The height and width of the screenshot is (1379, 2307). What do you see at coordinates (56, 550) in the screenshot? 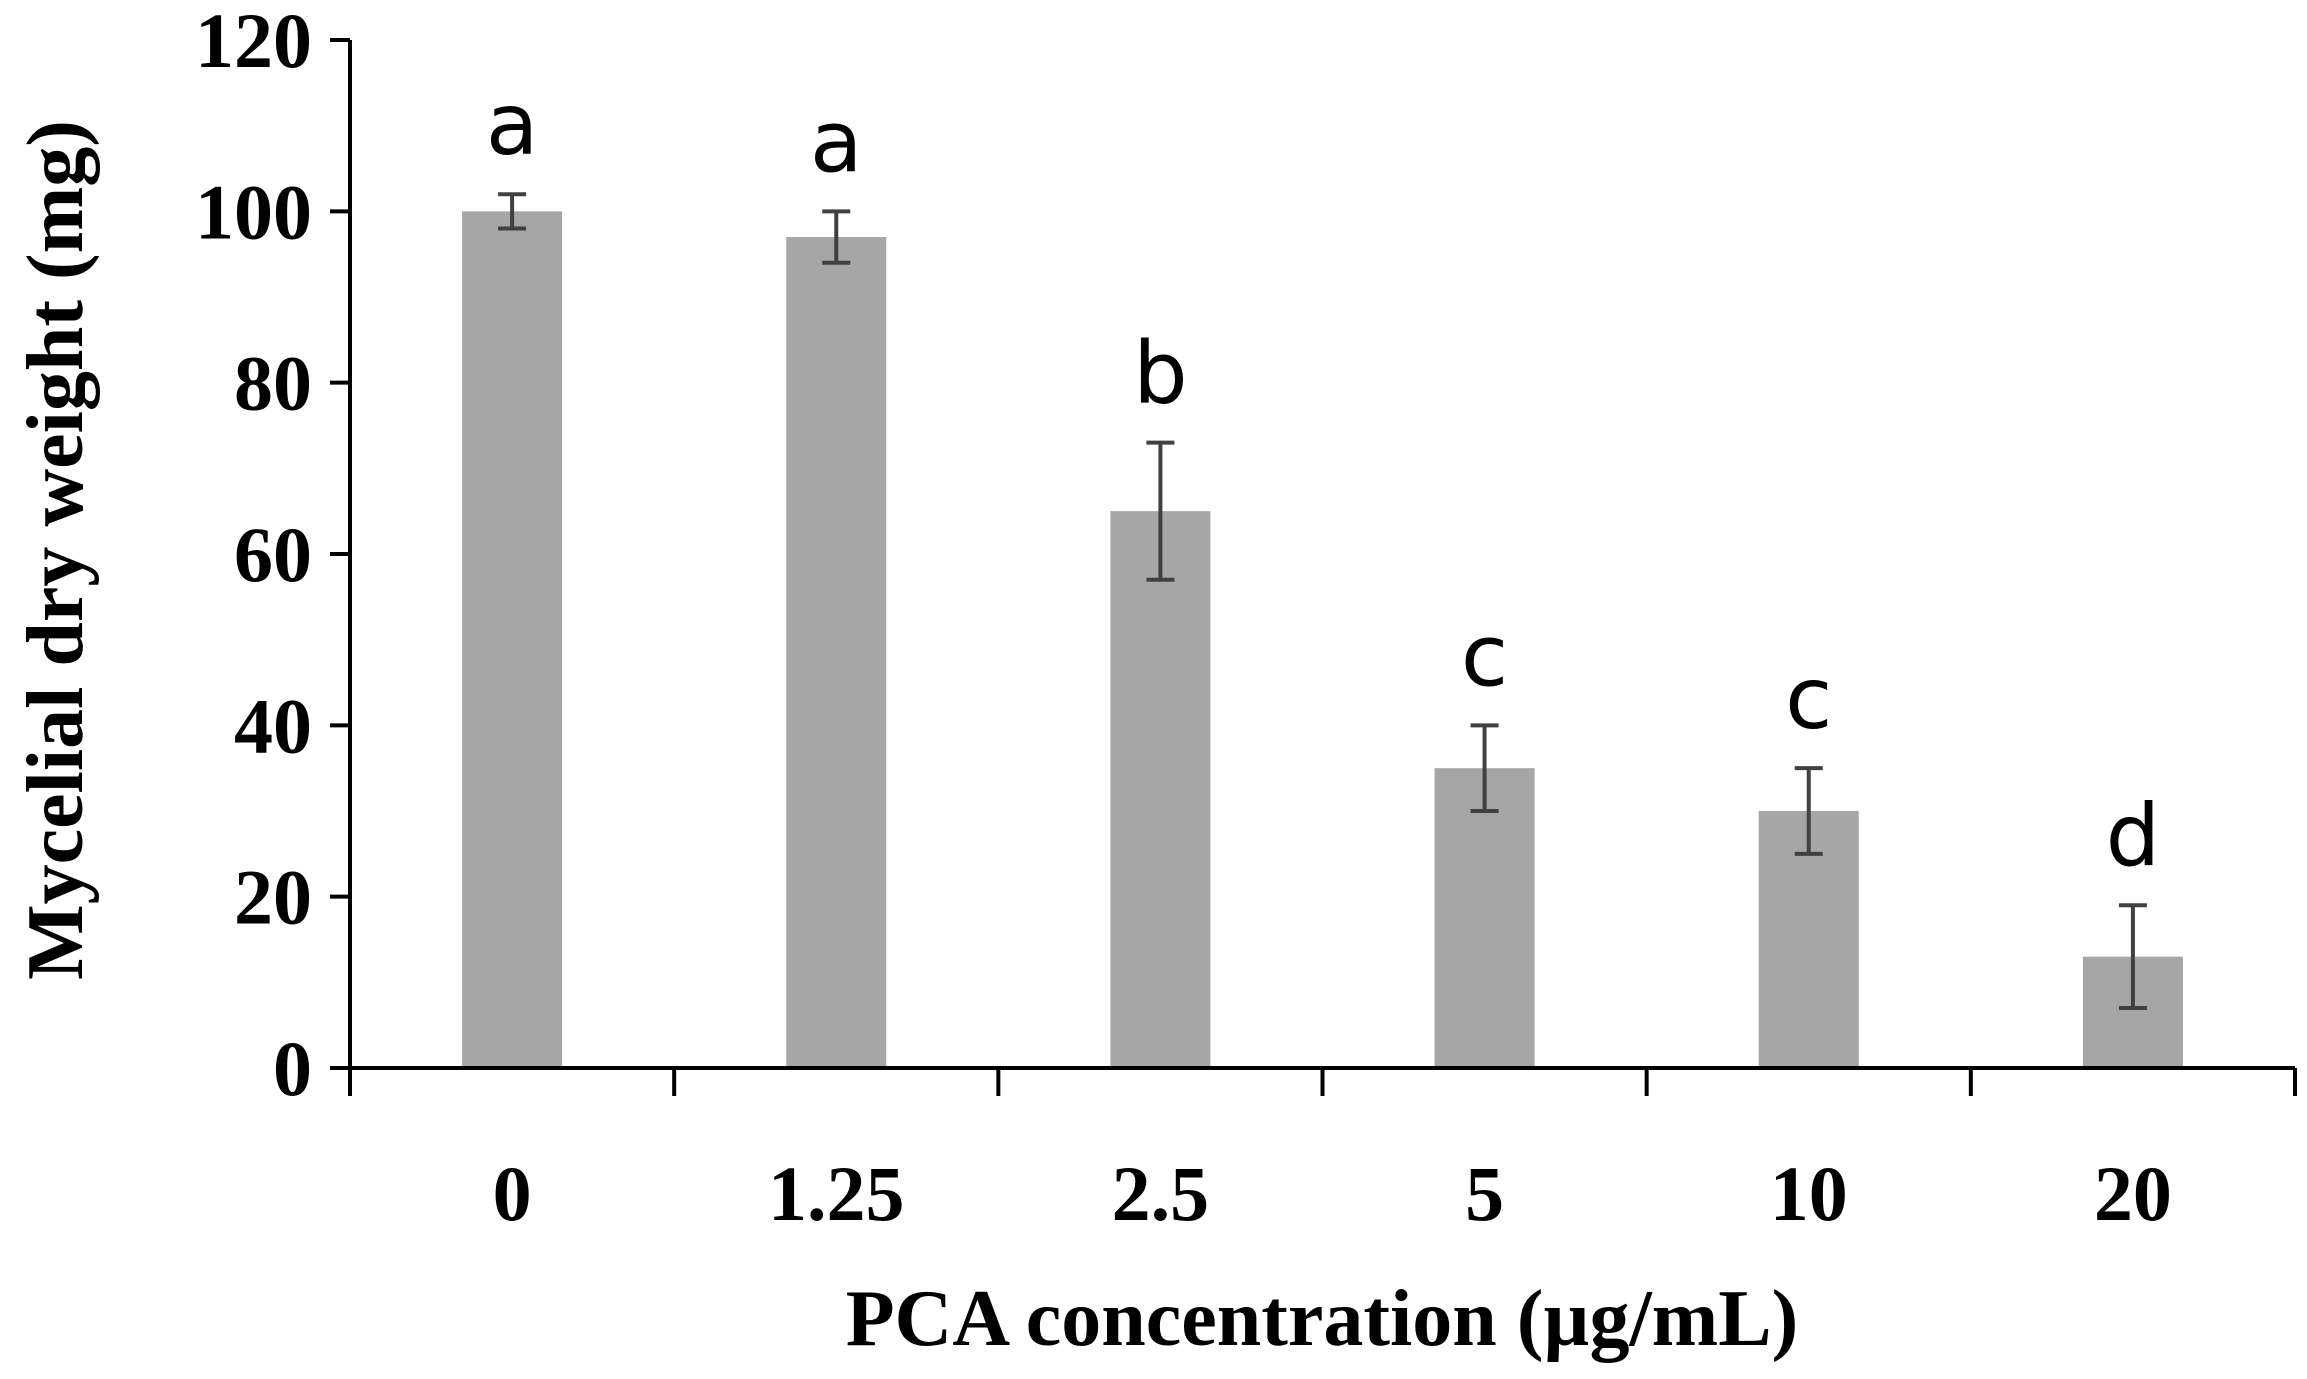
I see `y-axis-title: Mycelial dry weight (mg)` at bounding box center [56, 550].